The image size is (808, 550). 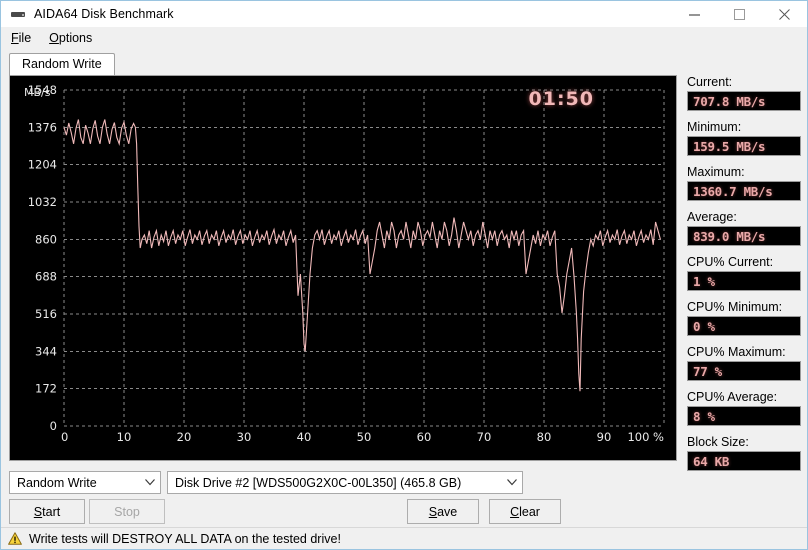 What do you see at coordinates (744, 371) in the screenshot?
I see `stat-value: 77 %` at bounding box center [744, 371].